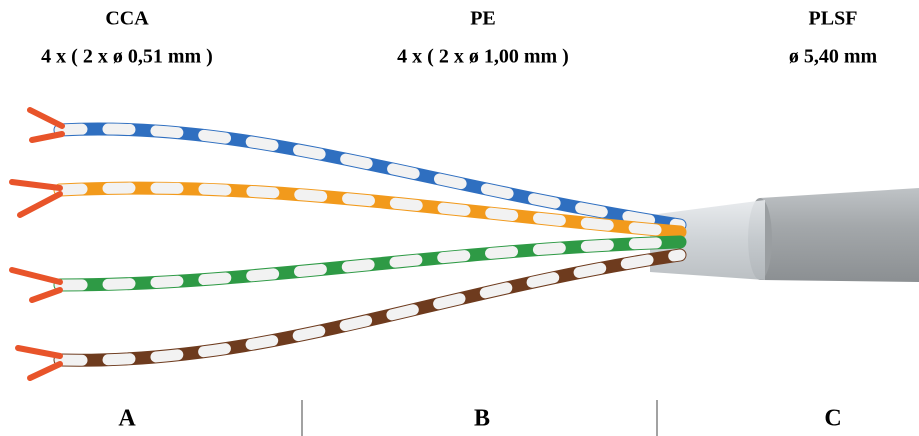 Image resolution: width=919 pixels, height=436 pixels. Describe the element at coordinates (833, 19) in the screenshot. I see `column-name: PLSF` at that location.